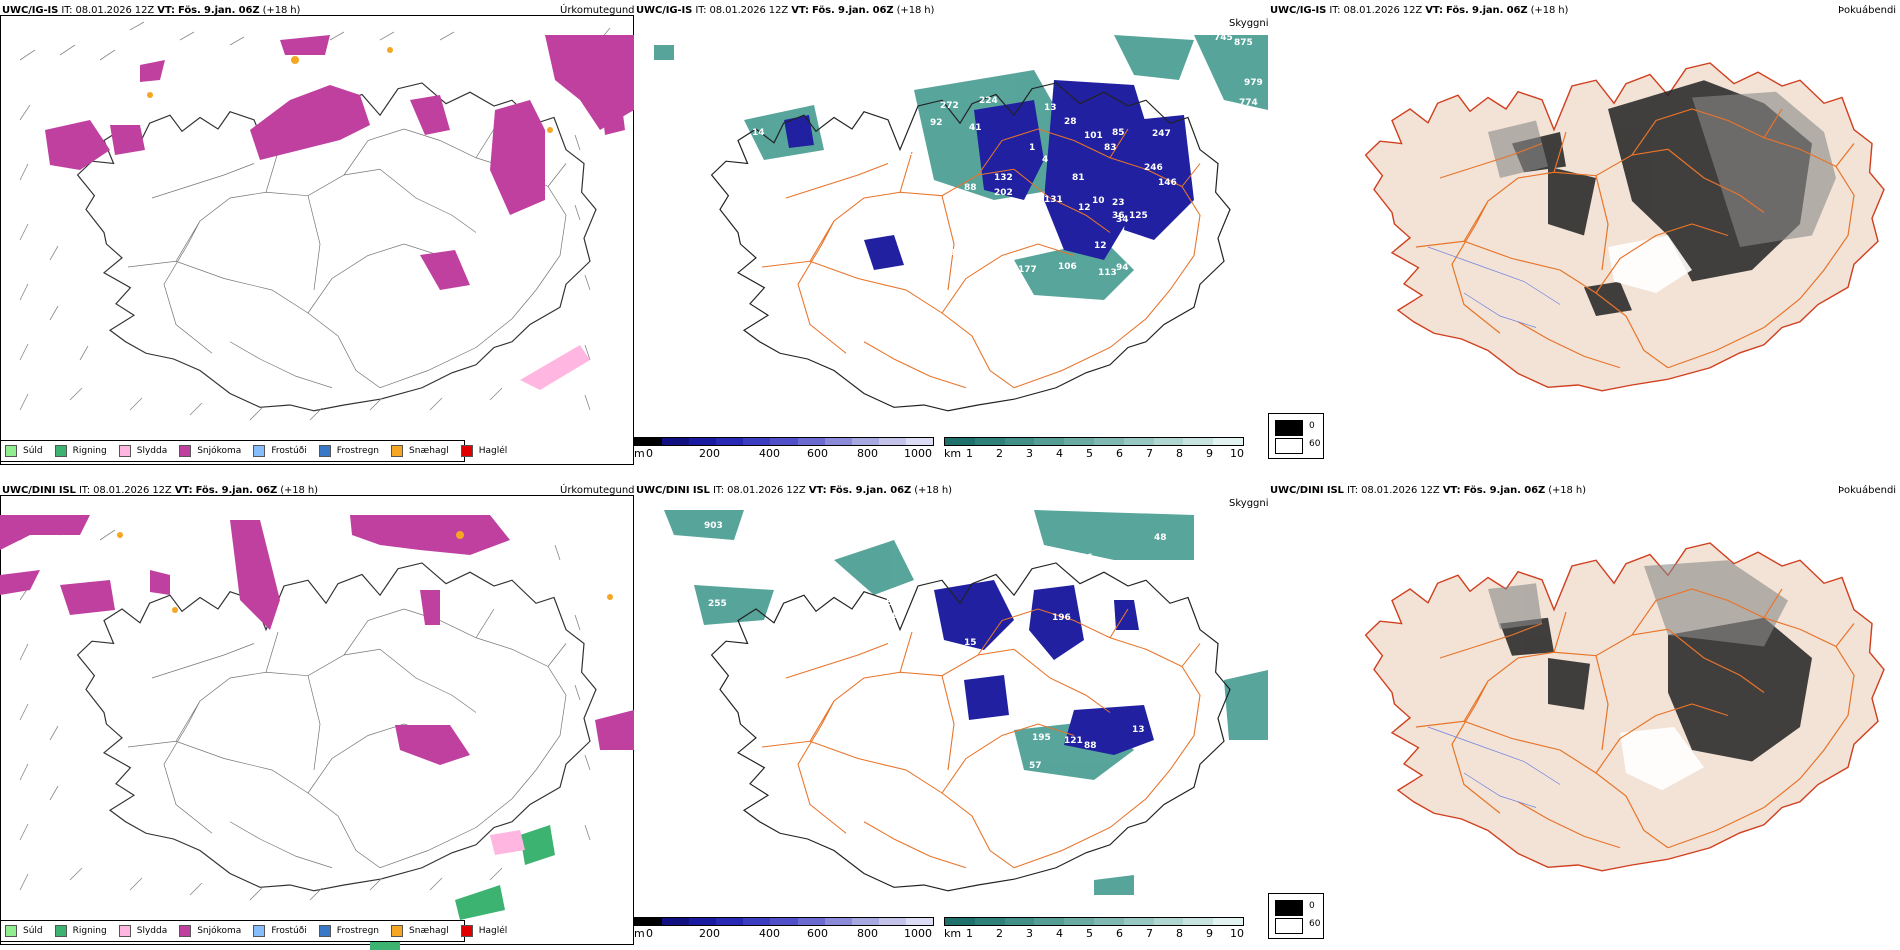  What do you see at coordinates (1110, 148) in the screenshot?
I see `value-label: 83` at bounding box center [1110, 148].